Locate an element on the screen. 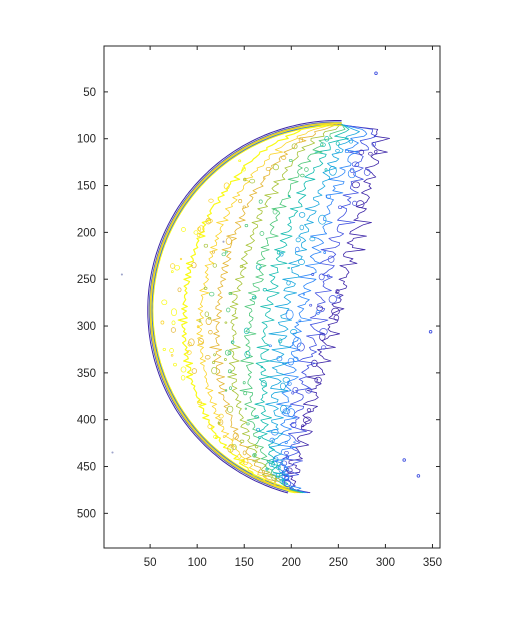  x-tick-label: 300 is located at coordinates (385, 563).